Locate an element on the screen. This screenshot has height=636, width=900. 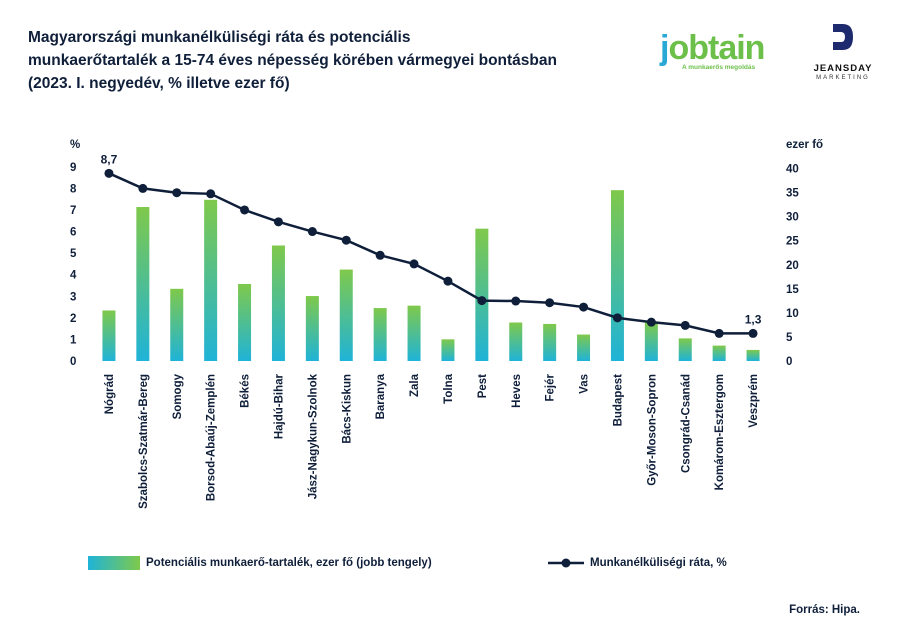
x-label-6: Jász-Nagykun-Szolnok is located at coordinates (313, 436).